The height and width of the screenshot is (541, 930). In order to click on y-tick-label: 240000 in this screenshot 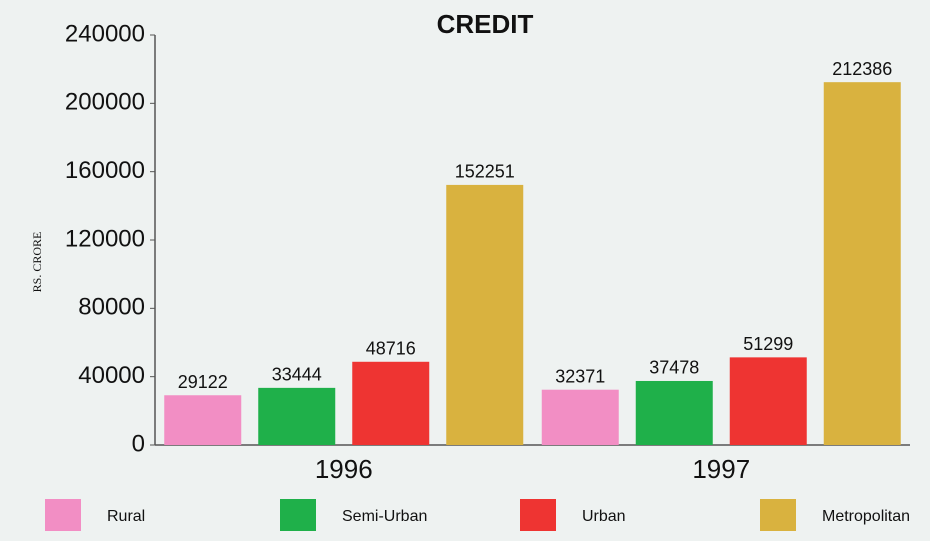, I will do `click(105, 33)`.